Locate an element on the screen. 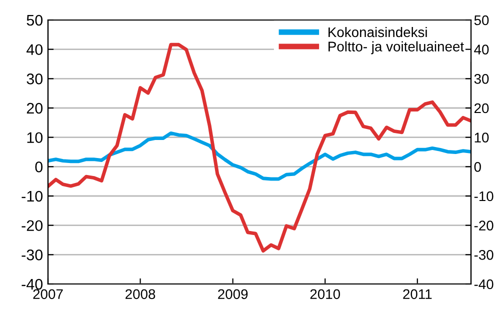 This screenshot has width=500, height=330. y2-tick-label: -30 is located at coordinates (484, 255).